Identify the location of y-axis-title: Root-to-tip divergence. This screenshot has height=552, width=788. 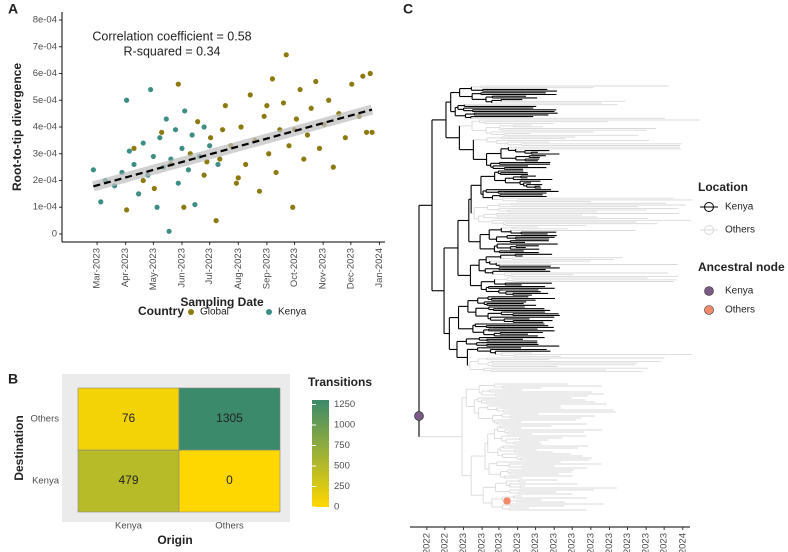
(17, 127).